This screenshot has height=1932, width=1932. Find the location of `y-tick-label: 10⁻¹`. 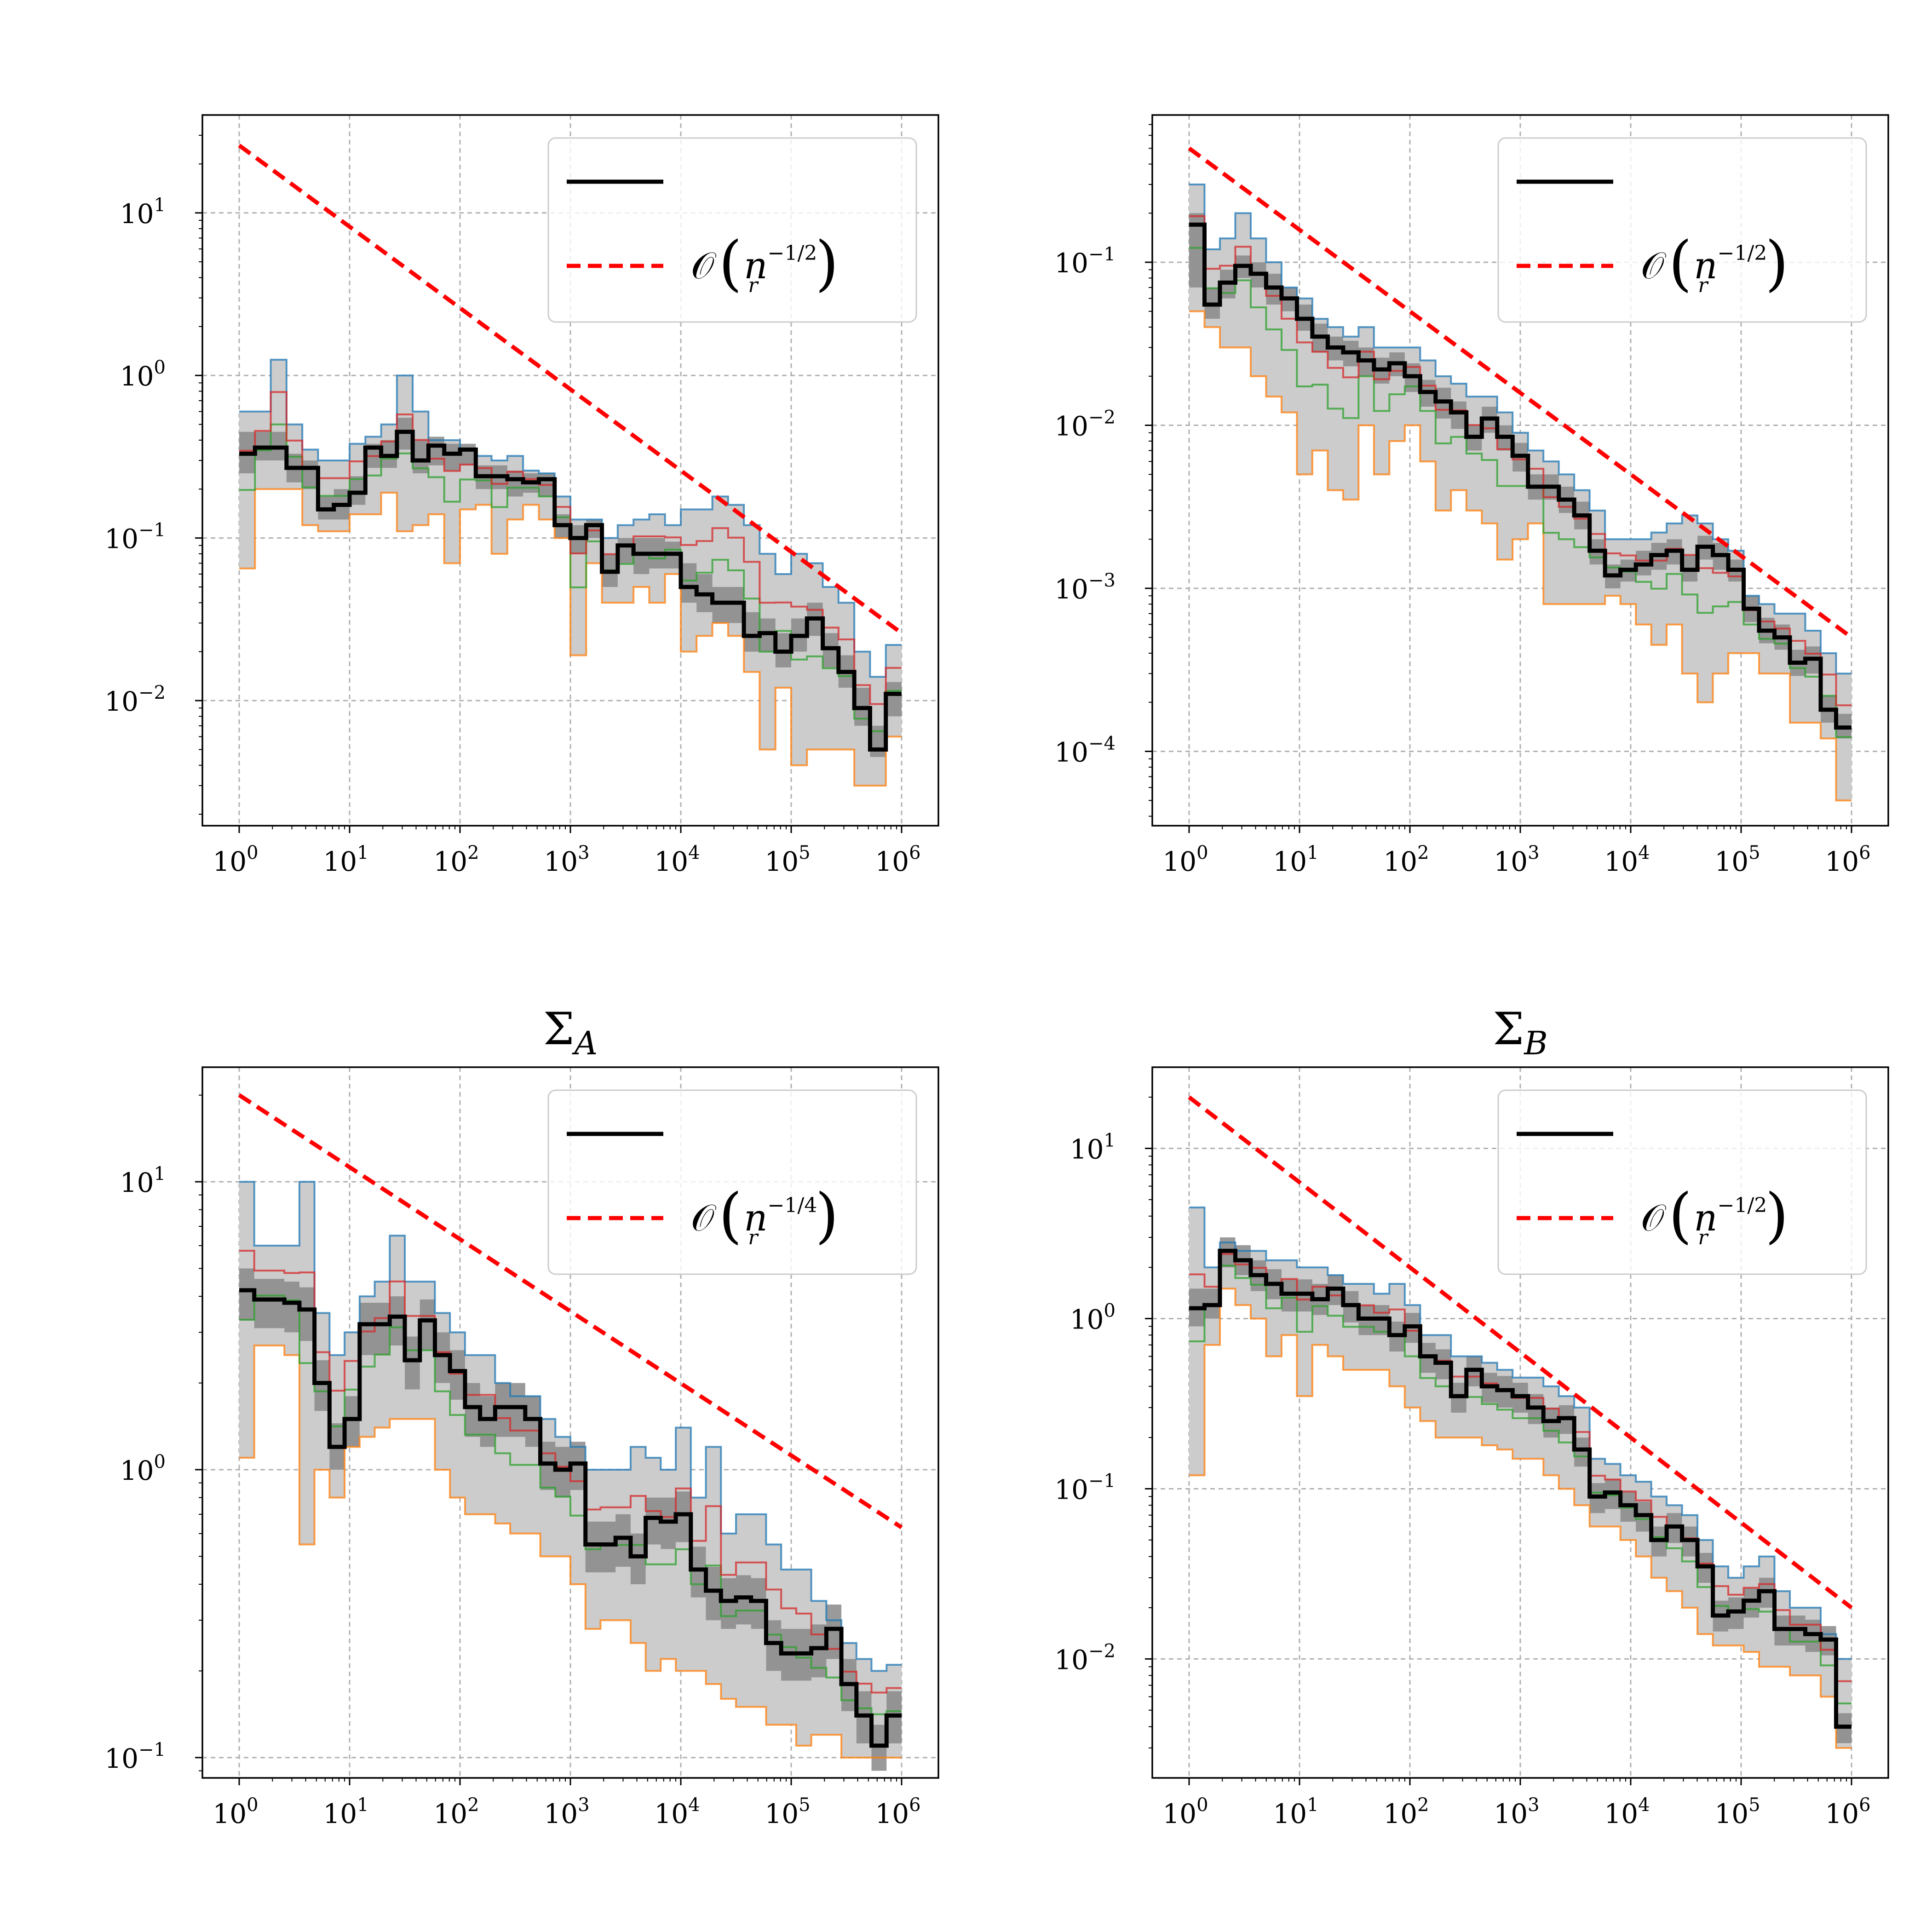

y-tick-label: 10⁻¹ is located at coordinates (135, 1756).